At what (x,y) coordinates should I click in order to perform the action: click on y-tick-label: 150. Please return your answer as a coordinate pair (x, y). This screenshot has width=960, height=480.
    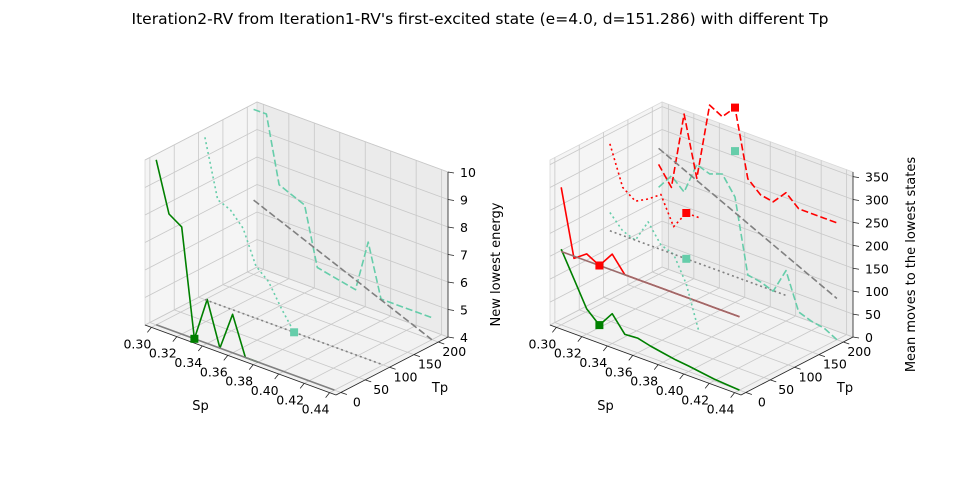
    Looking at the image, I should click on (835, 364).